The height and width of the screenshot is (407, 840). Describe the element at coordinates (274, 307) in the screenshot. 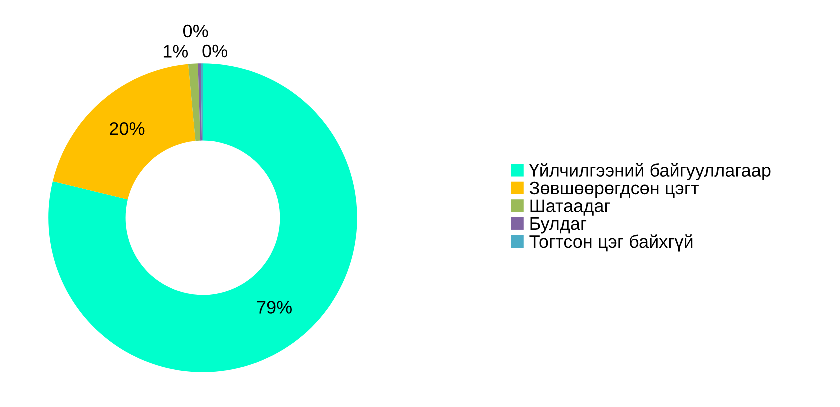

I see `data-label: 79%` at that location.